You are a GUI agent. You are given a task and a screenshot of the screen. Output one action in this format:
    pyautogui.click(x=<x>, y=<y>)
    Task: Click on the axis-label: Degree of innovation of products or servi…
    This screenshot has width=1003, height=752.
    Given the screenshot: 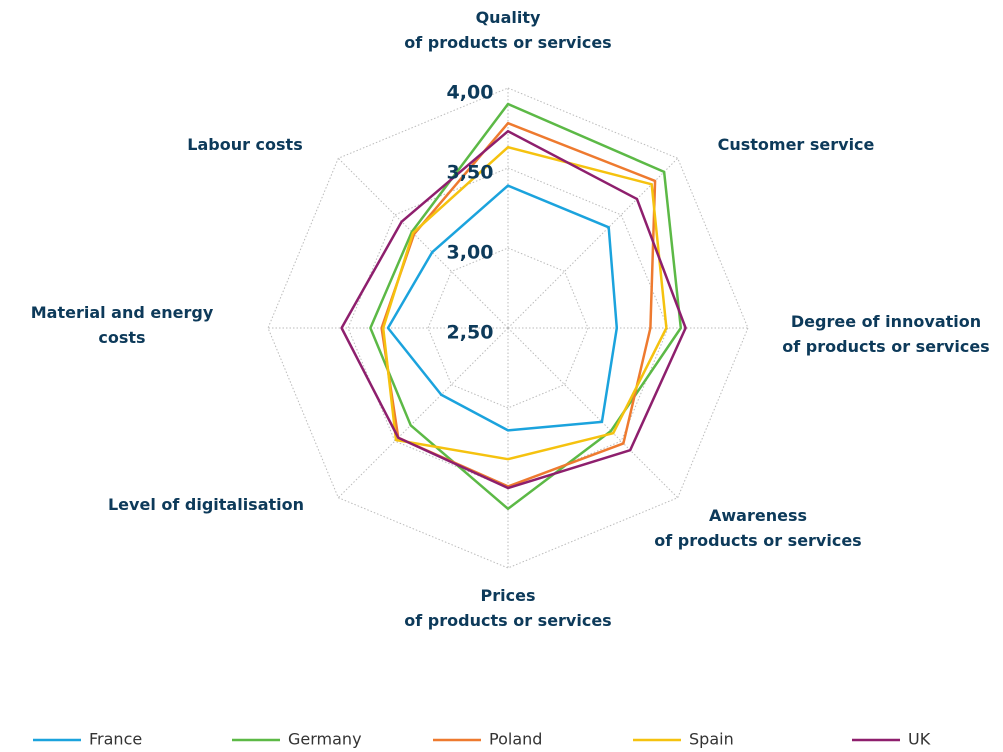 What is the action you would take?
    pyautogui.click(x=885, y=334)
    